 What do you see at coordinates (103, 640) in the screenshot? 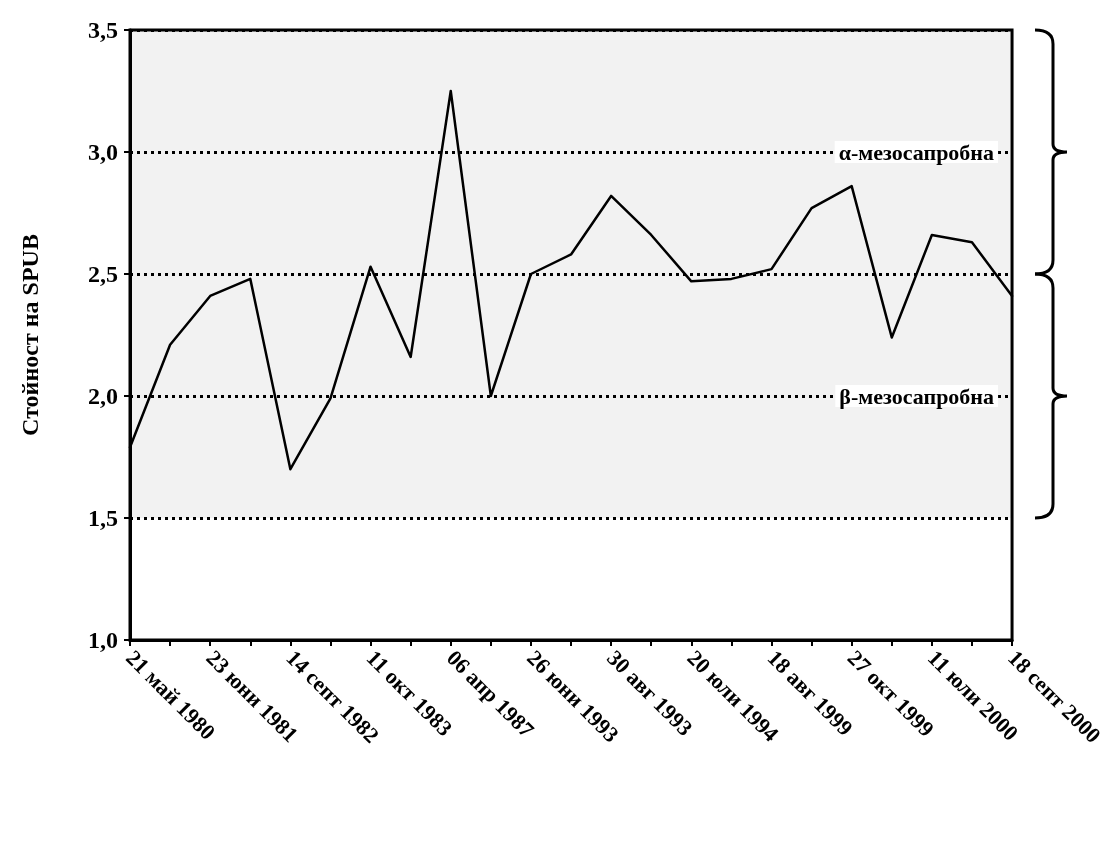
I see `y-tick-label: 1,0` at bounding box center [103, 640].